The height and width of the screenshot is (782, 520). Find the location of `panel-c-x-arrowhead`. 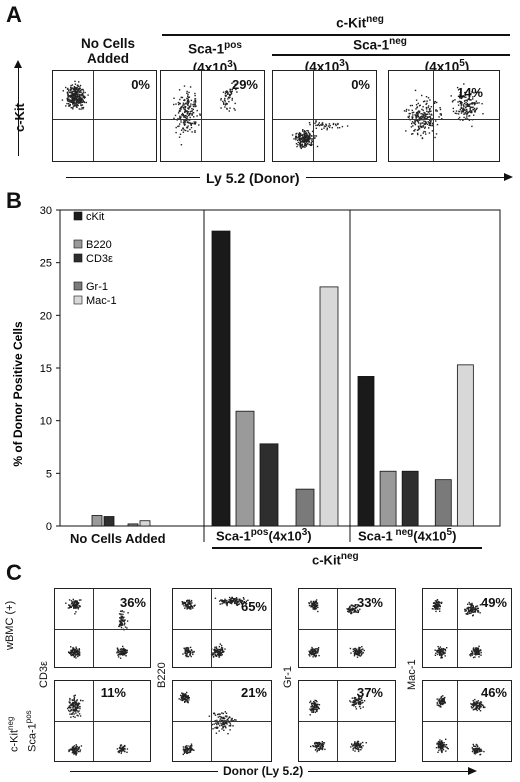

panel-c-x-arrowhead is located at coordinates (472, 771).